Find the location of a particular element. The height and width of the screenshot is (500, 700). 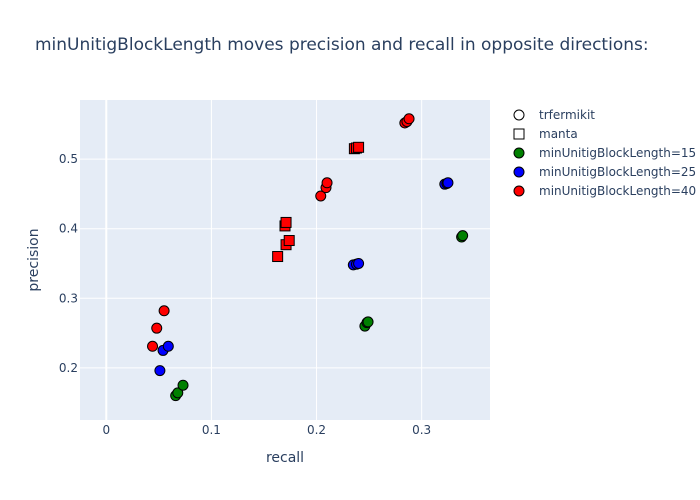

y-tick-label: 0.5 is located at coordinates (68, 159).